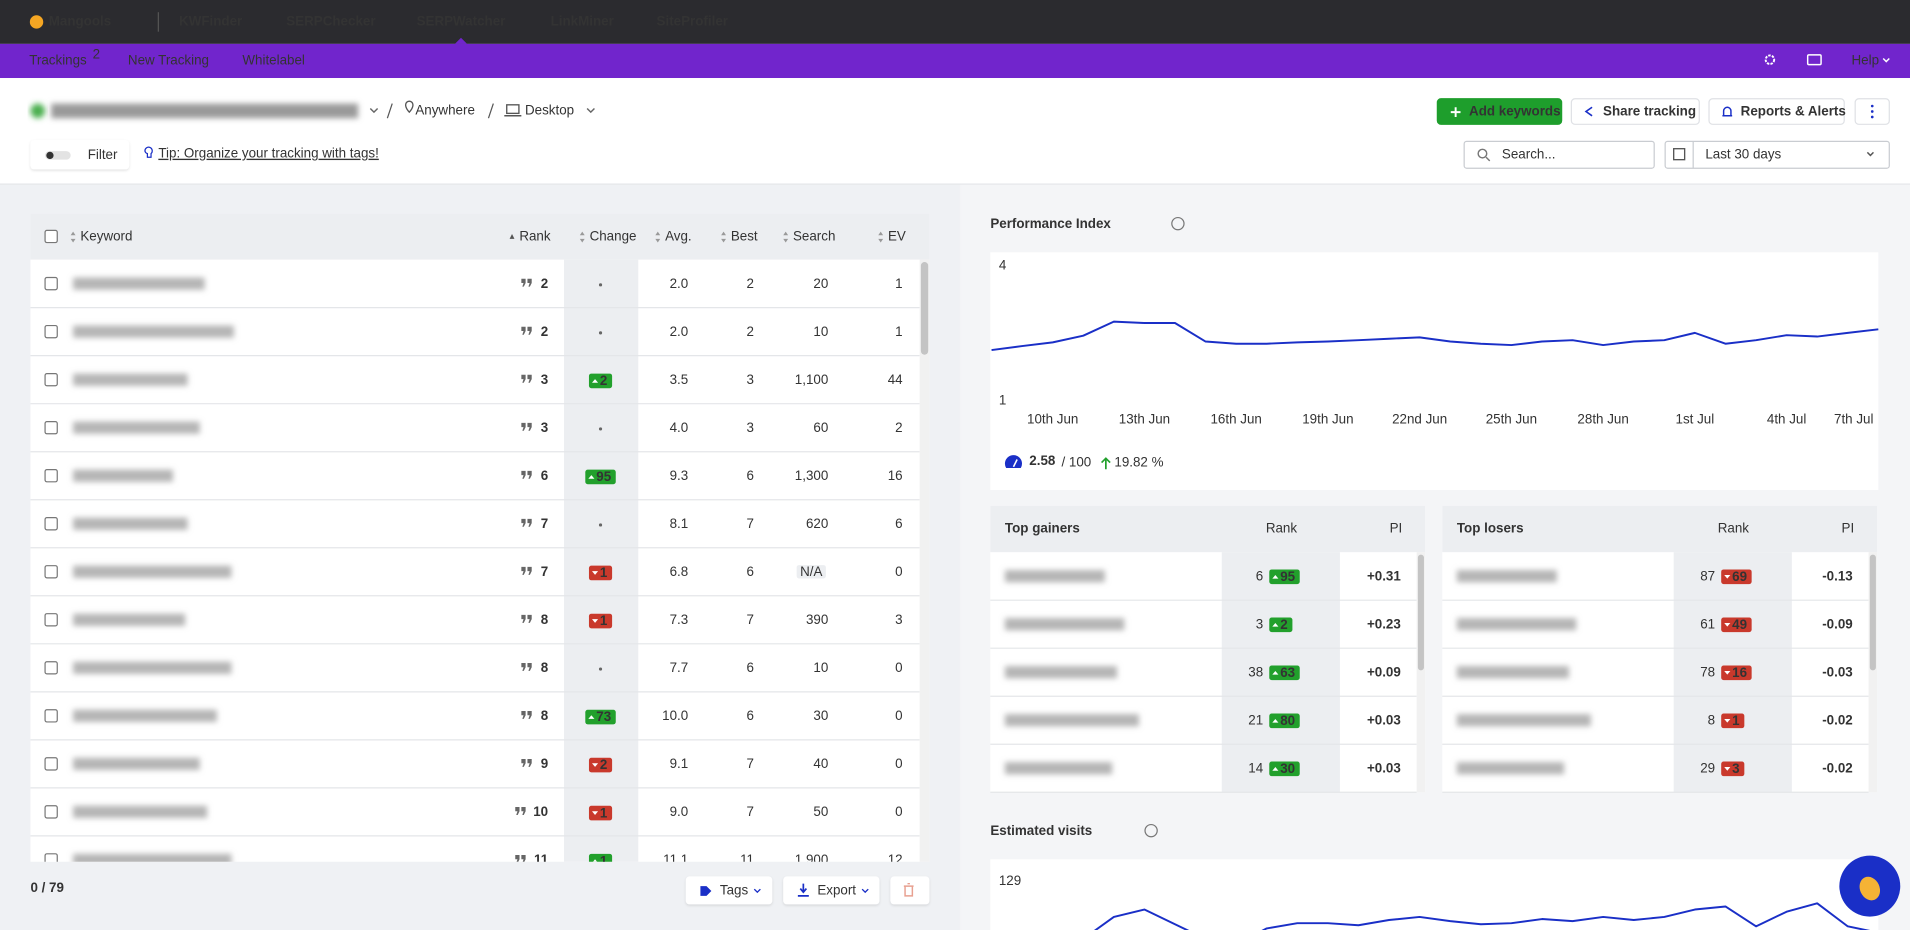 Image resolution: width=1910 pixels, height=930 pixels. Describe the element at coordinates (1814, 60) in the screenshot. I see `keyboard-icon` at that location.